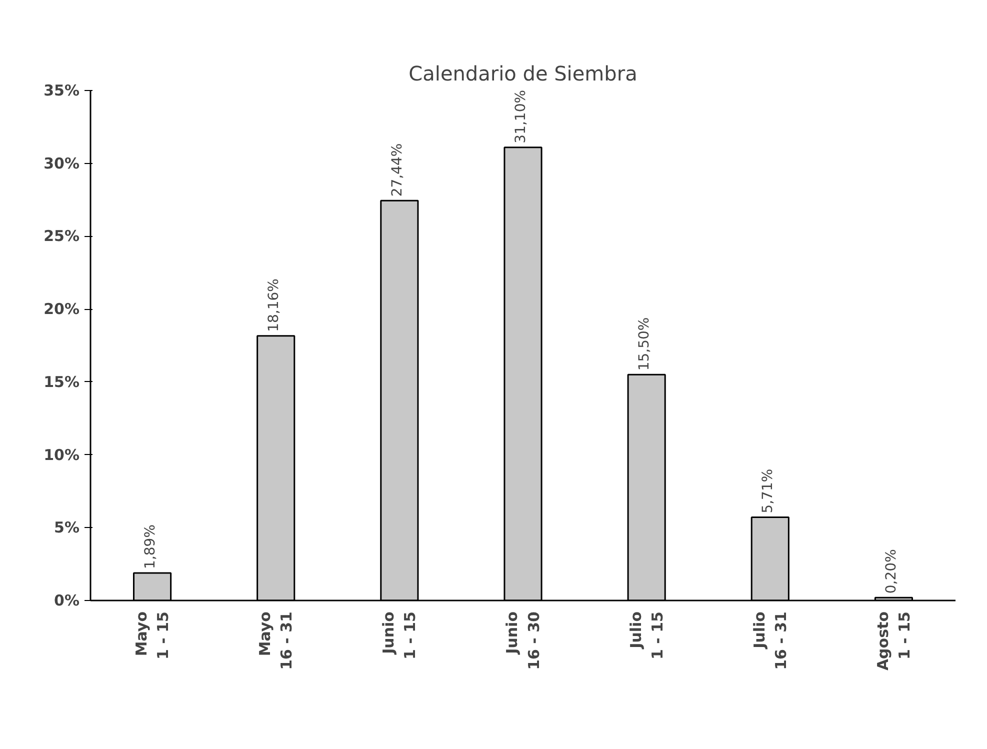 This screenshot has height=749, width=987. What do you see at coordinates (67, 527) in the screenshot?
I see `y-tick-label: 5%` at bounding box center [67, 527].